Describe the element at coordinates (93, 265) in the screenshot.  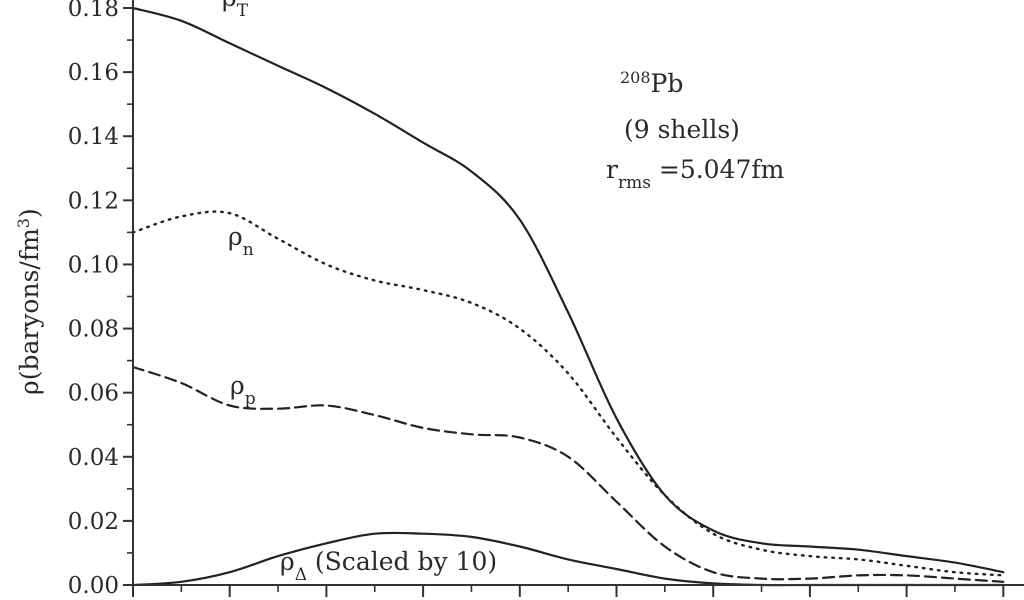
I see `y-tick-label: 0.10` at that location.